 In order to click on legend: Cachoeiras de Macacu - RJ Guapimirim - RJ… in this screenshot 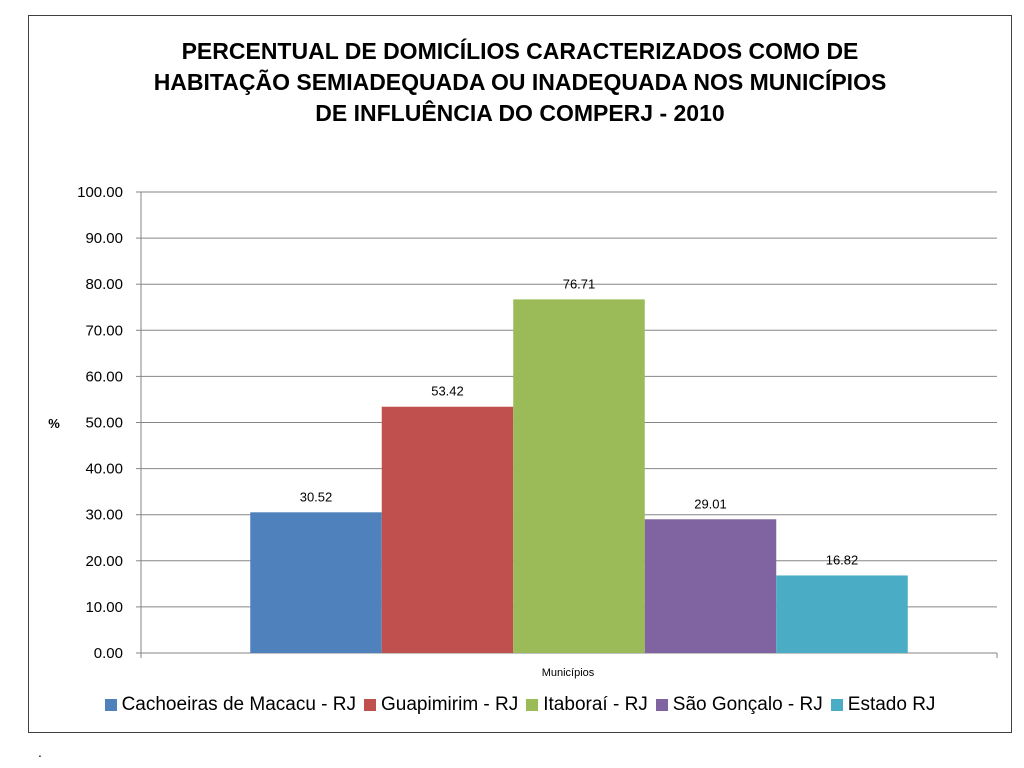, I will do `click(520, 705)`.